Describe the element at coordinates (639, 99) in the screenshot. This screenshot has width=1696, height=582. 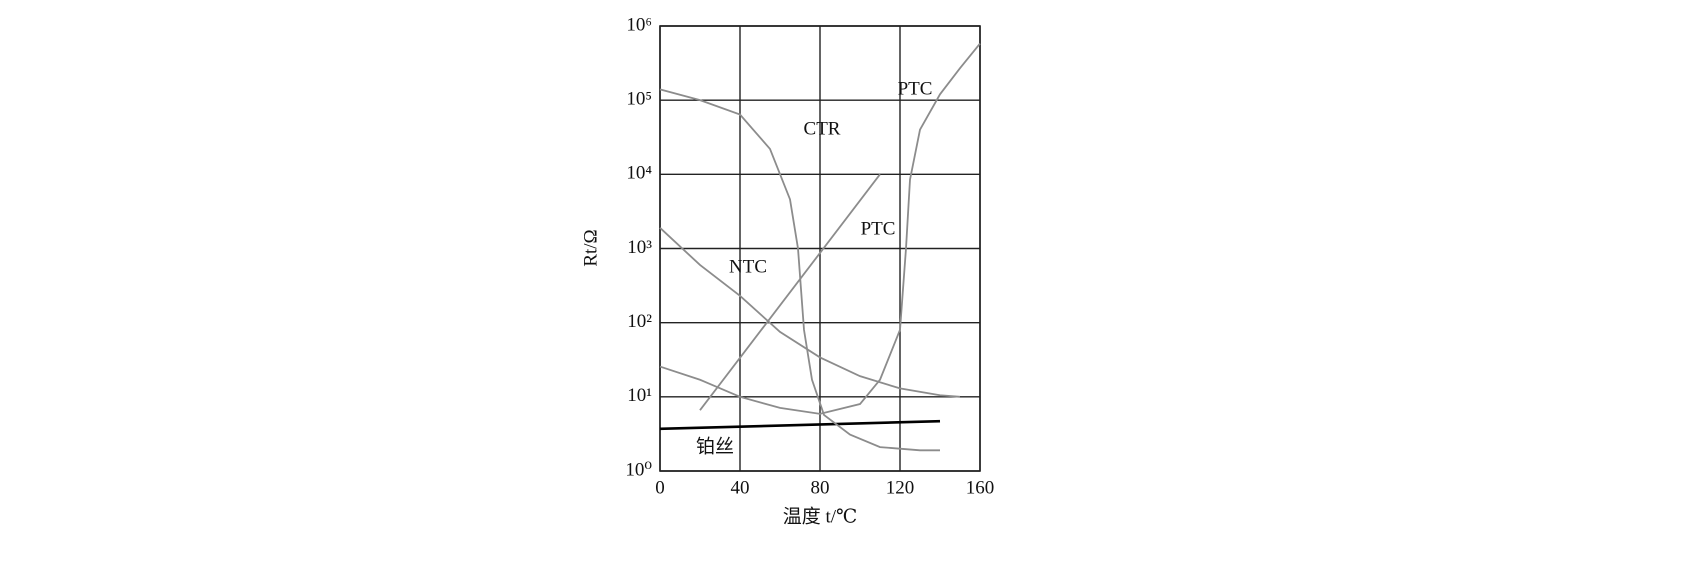
I see `y-tick-label: 10⁵` at that location.